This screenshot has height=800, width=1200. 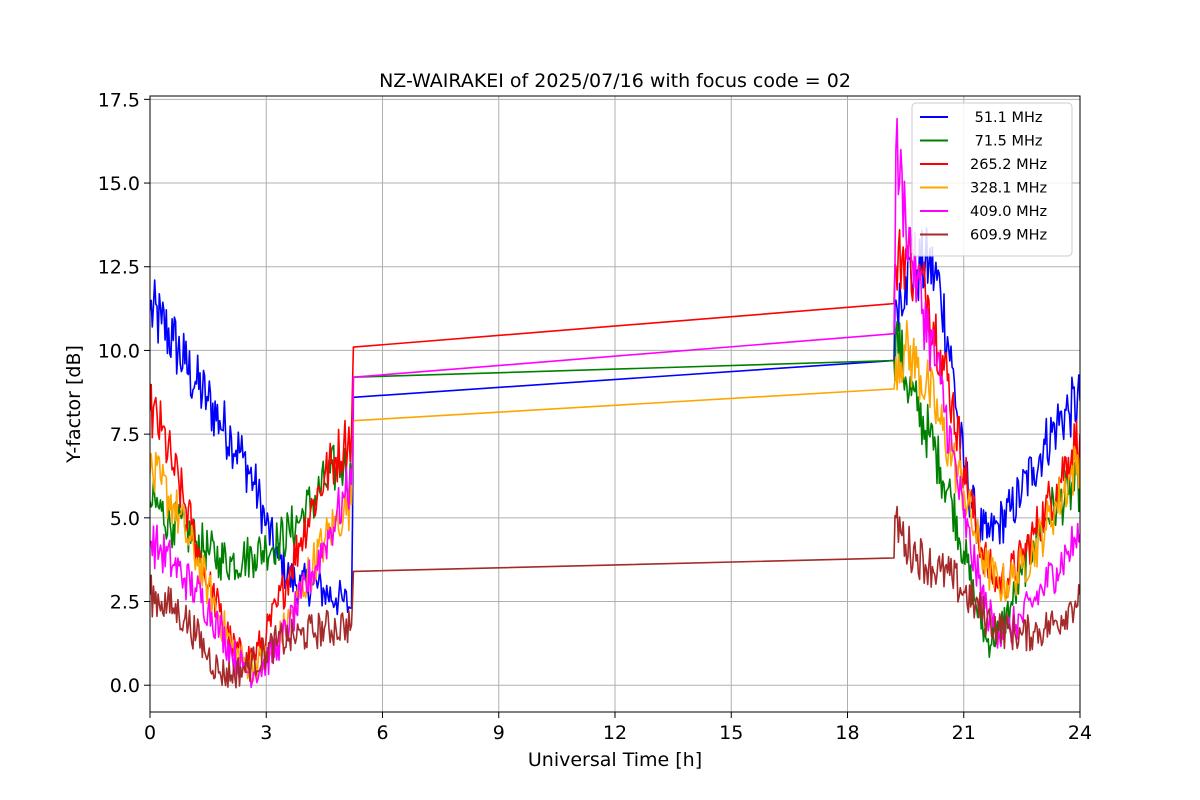 What do you see at coordinates (119, 351) in the screenshot?
I see `y-tick-label: 10.0` at bounding box center [119, 351].